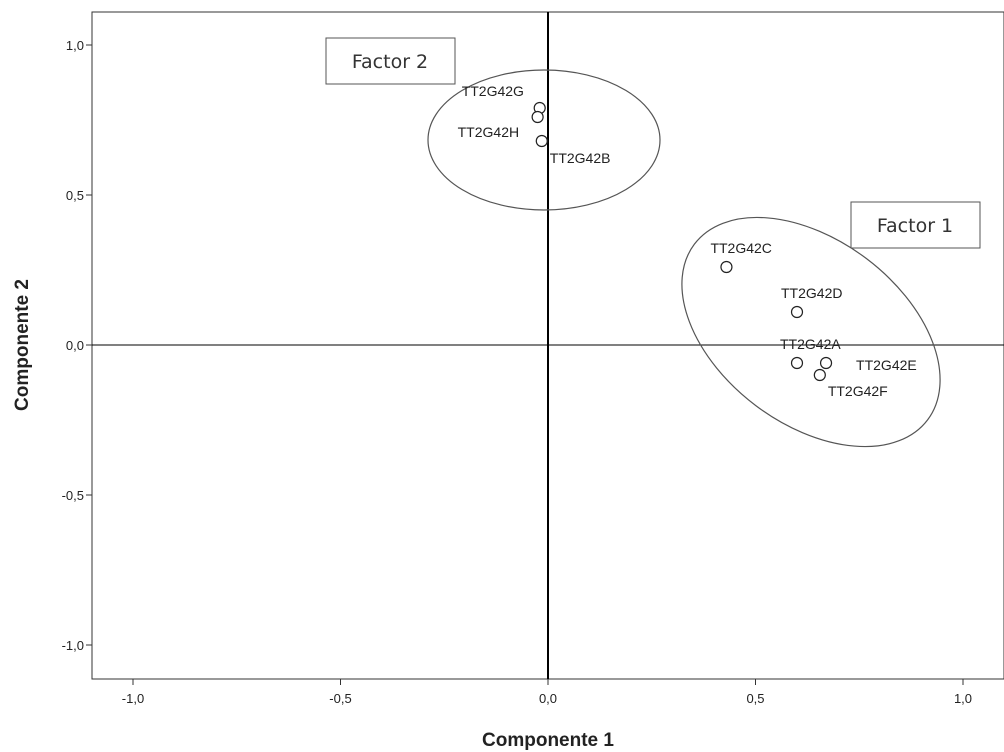 Image resolution: width=1004 pixels, height=752 pixels. I want to click on y-axis-ticks: -1,0 -0,5 0,0 0,5 1,0, so click(77, 345).